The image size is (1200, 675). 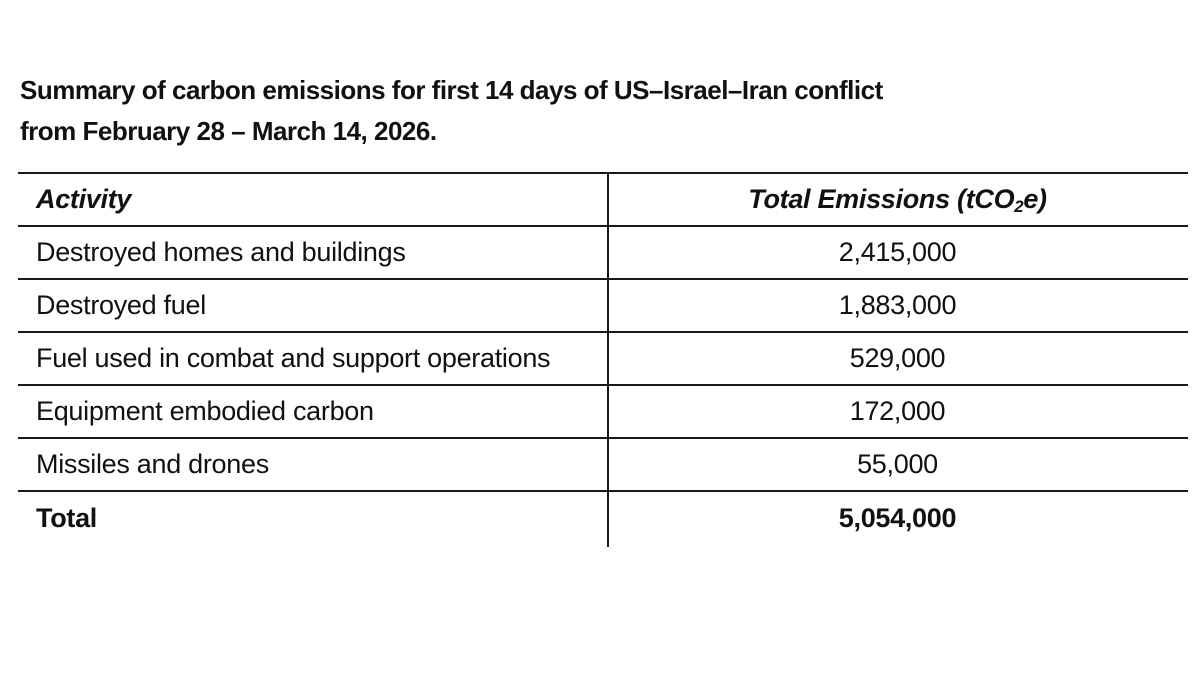 I want to click on table-row: Equipment embodied carbon 172,000, so click(x=603, y=412).